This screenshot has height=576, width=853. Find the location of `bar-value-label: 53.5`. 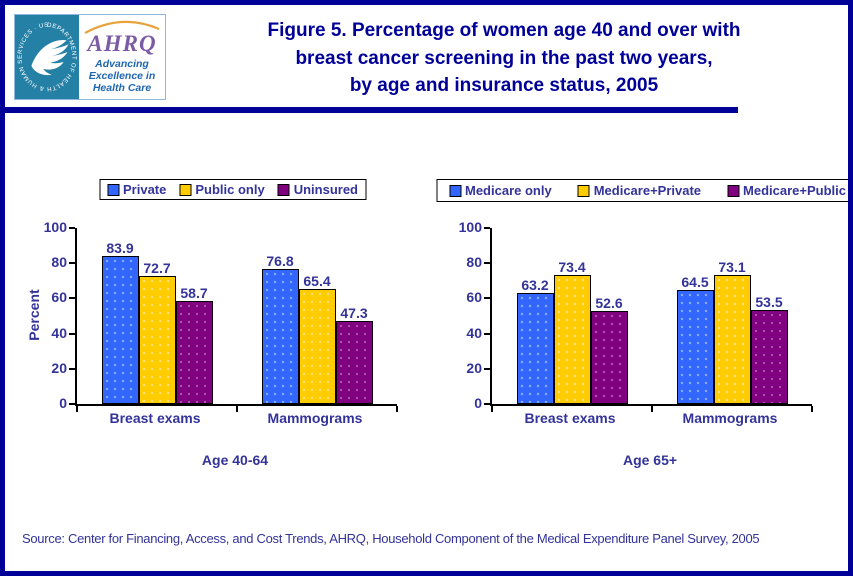

bar-value-label: 53.5 is located at coordinates (769, 301).